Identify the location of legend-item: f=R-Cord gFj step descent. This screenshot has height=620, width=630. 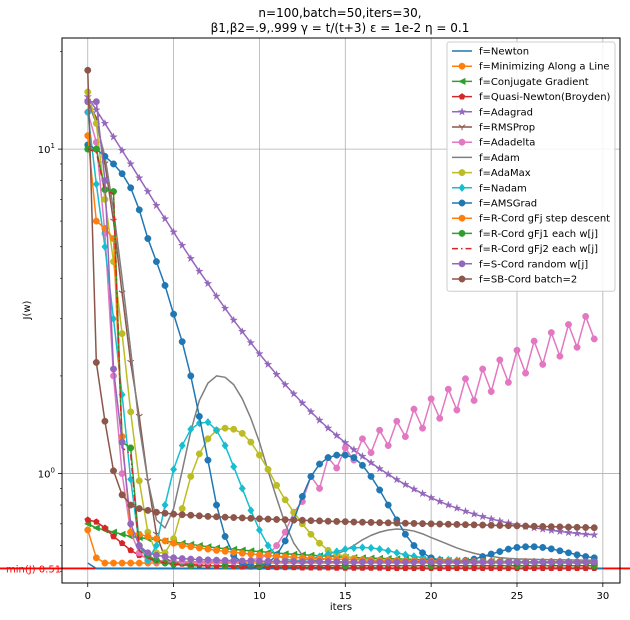
(531, 219).